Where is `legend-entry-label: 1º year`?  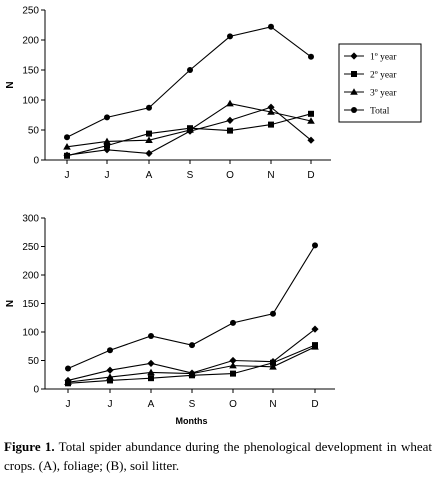 legend-entry-label: 1º year is located at coordinates (383, 58).